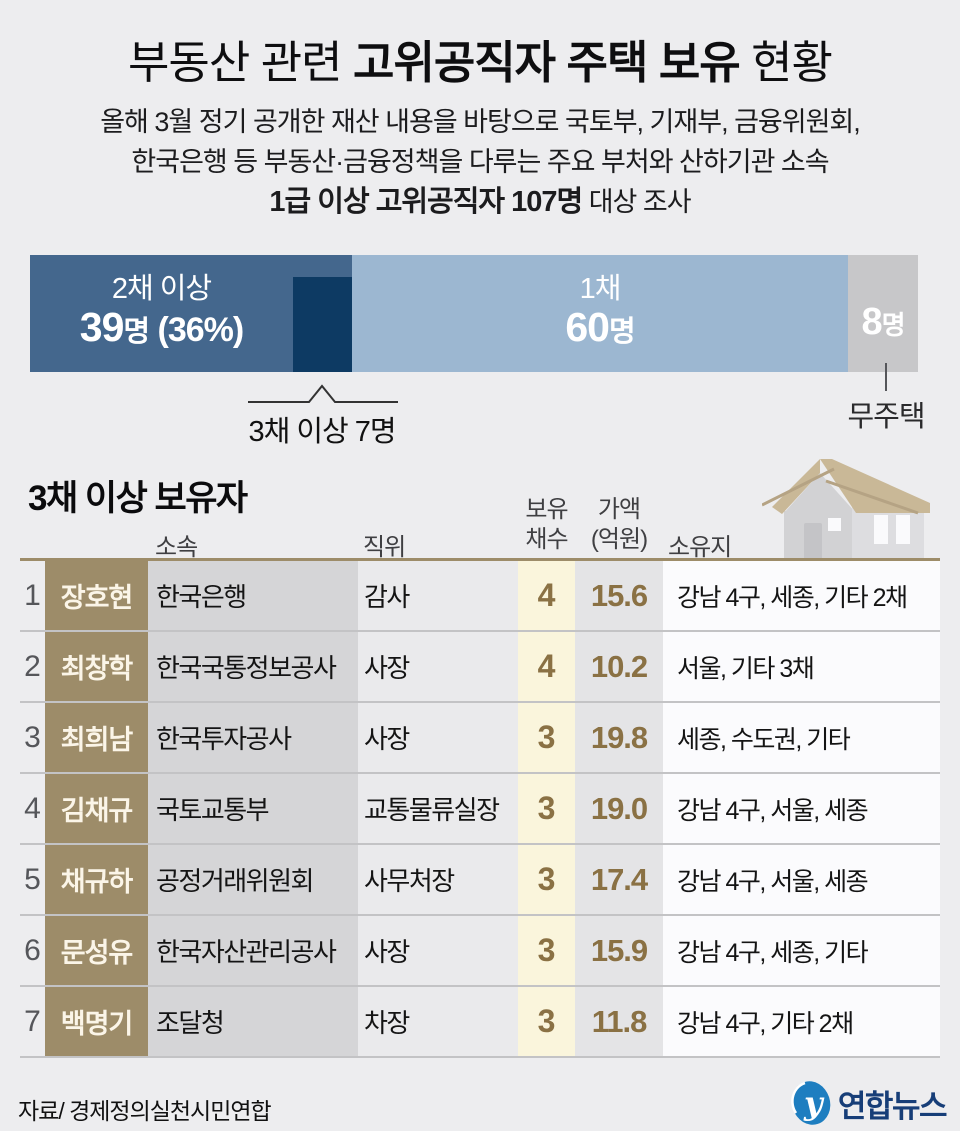  I want to click on bar-label-none: 8명, so click(883, 322).